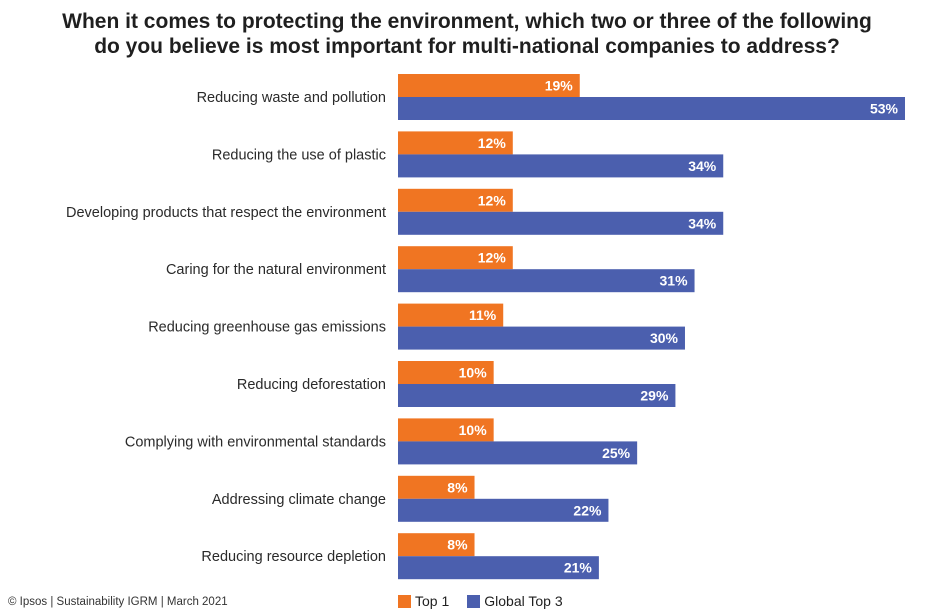  Describe the element at coordinates (587, 510) in the screenshot. I see `data-label-global-top-3-addressing-climate-change: 22%` at that location.